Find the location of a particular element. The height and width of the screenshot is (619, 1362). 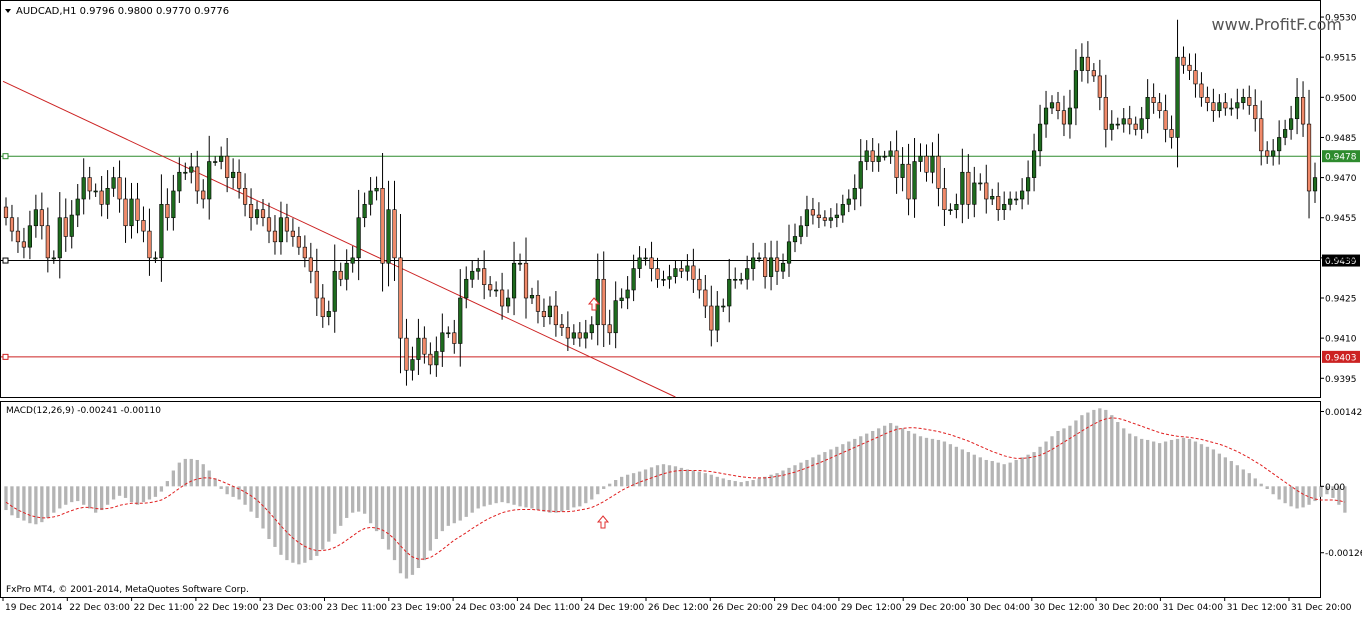

price-tick-label: 0.9410 is located at coordinates (1341, 340).